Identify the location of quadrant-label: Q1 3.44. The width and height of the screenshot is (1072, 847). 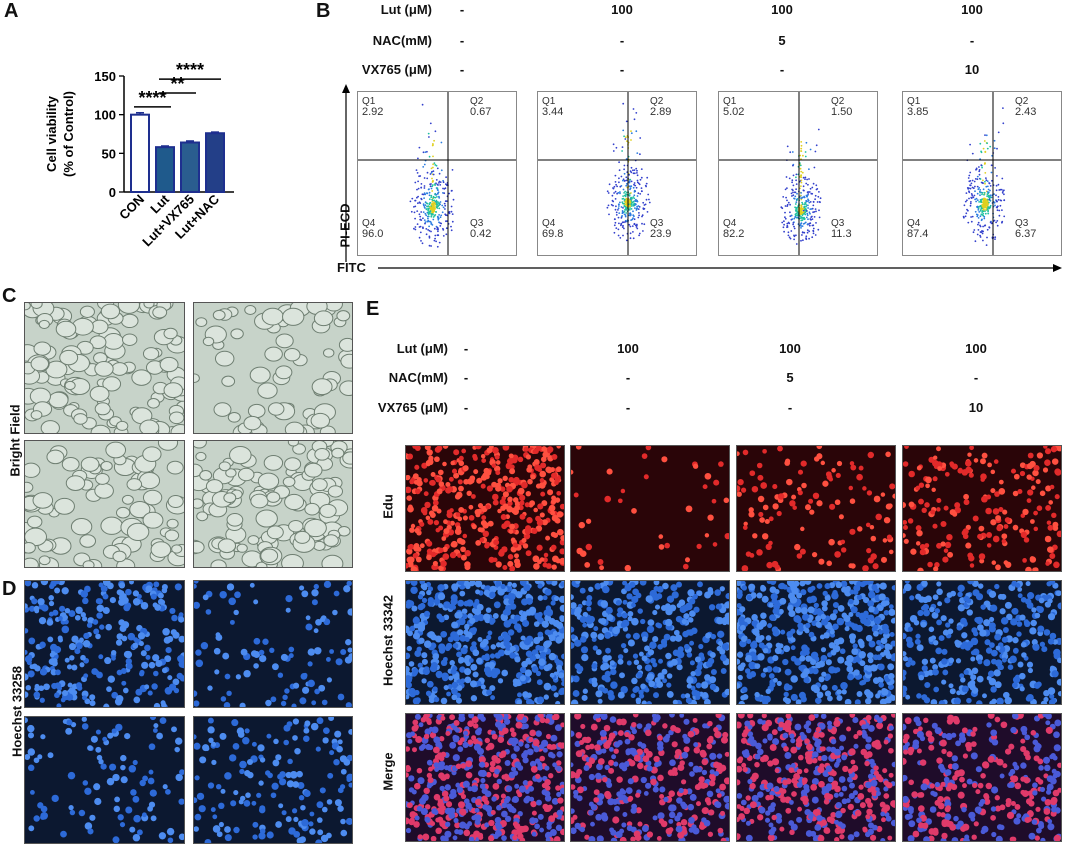
(553, 107).